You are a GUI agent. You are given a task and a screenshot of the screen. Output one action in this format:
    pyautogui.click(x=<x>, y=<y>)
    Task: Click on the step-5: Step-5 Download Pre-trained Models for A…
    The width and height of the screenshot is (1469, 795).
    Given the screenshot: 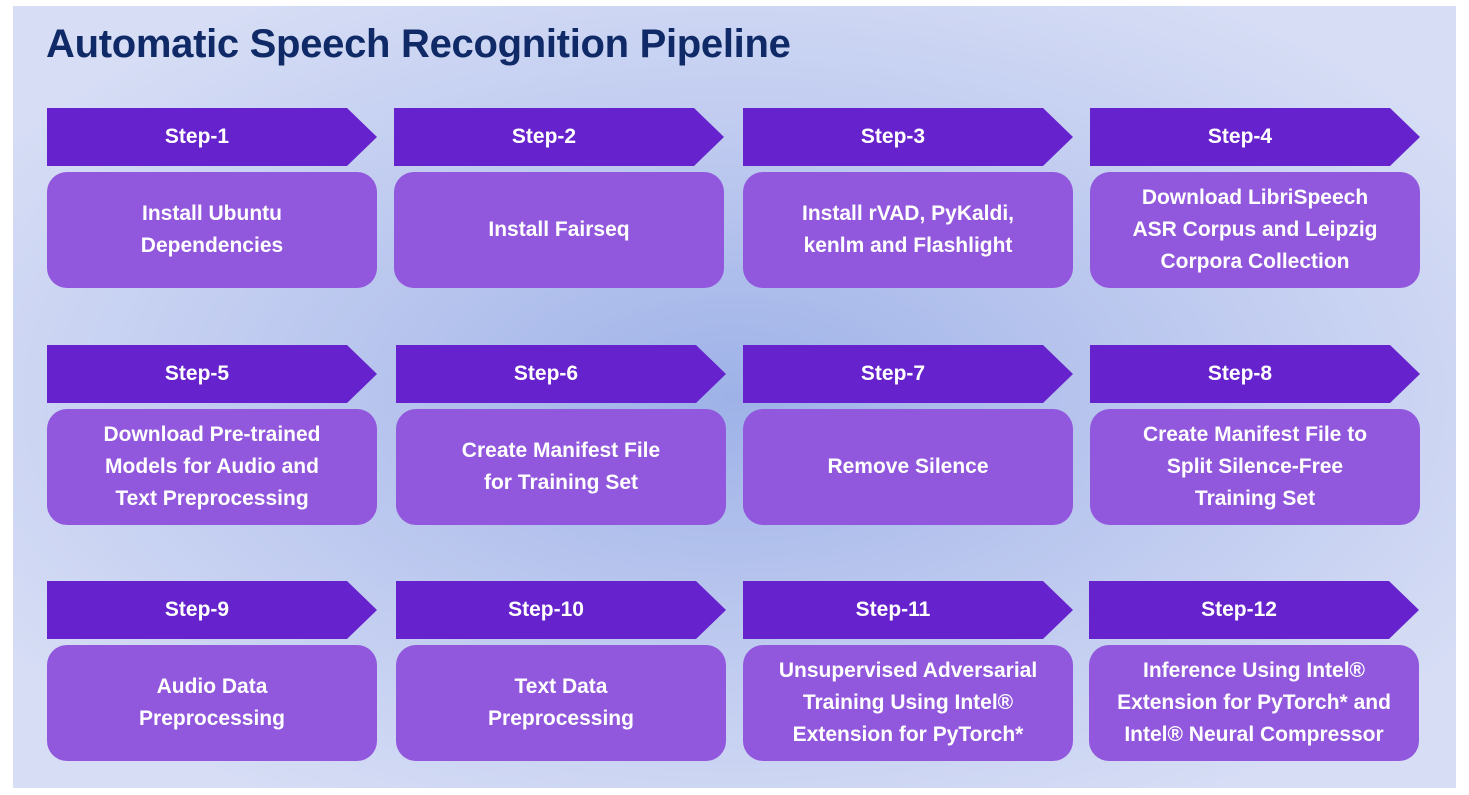 What is the action you would take?
    pyautogui.click(x=212, y=435)
    